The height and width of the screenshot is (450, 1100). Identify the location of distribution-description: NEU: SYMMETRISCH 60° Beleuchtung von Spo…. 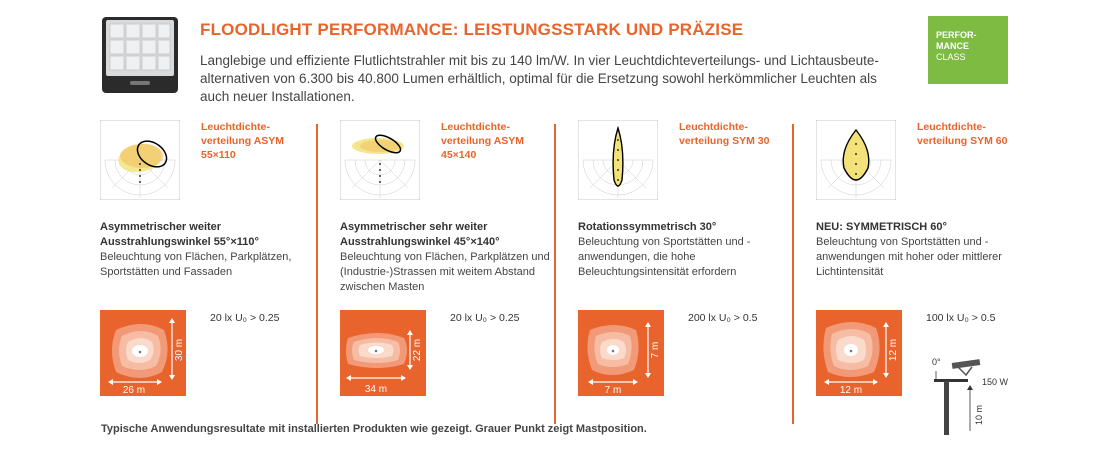
(931, 250).